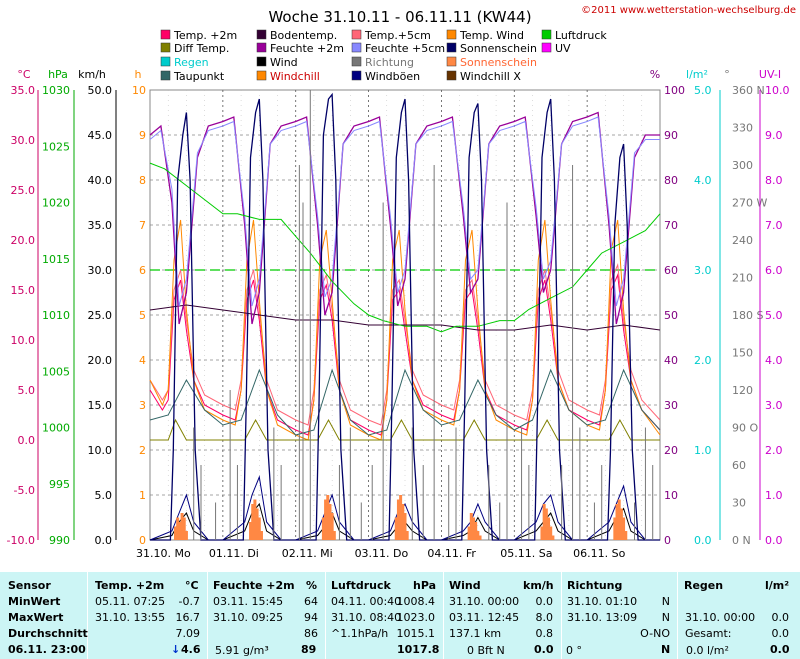 The width and height of the screenshot is (800, 659). What do you see at coordinates (92, 74) in the screenshot?
I see `wind-axis-unit: km/h` at bounding box center [92, 74].